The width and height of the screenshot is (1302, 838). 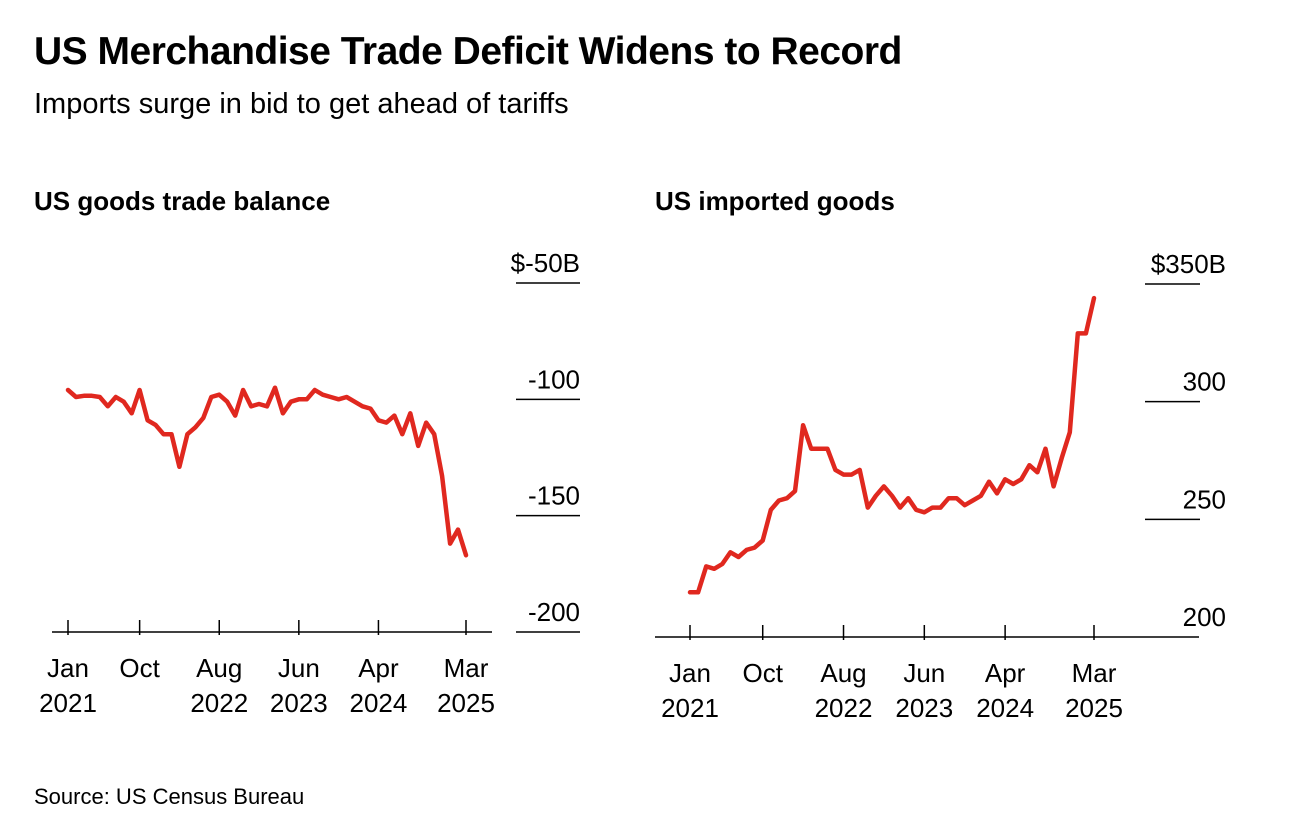 What do you see at coordinates (182, 201) in the screenshot?
I see `chart-title-trade-balance: US goods trade balance` at bounding box center [182, 201].